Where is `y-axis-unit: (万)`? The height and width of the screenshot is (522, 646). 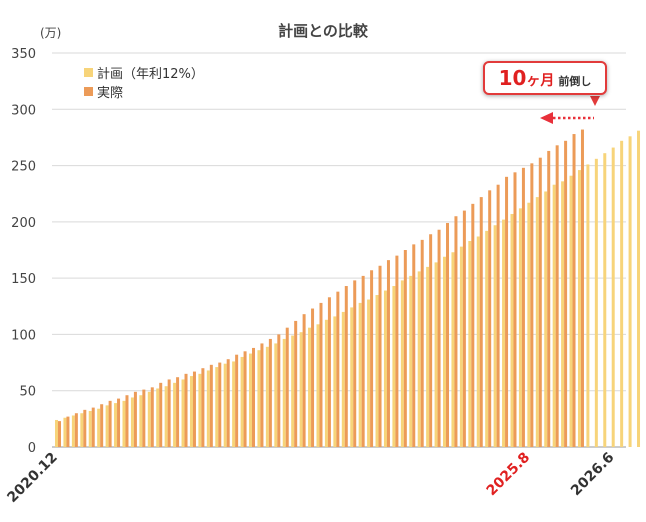 y-axis-unit: (万) is located at coordinates (51, 33).